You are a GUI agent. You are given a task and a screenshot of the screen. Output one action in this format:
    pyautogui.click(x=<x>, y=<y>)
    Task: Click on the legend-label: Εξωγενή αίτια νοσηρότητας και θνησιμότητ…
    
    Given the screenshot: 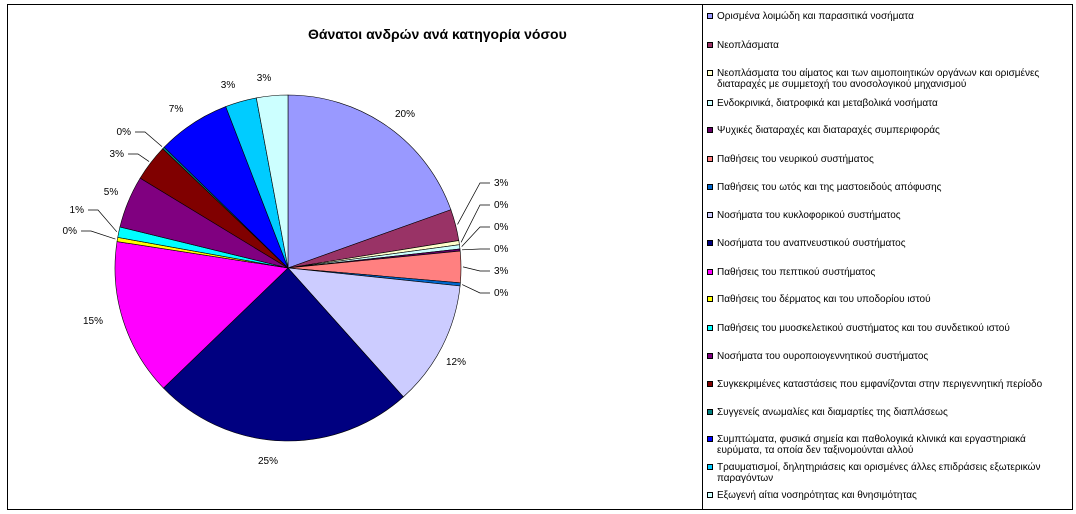 What is the action you would take?
    pyautogui.click(x=817, y=495)
    